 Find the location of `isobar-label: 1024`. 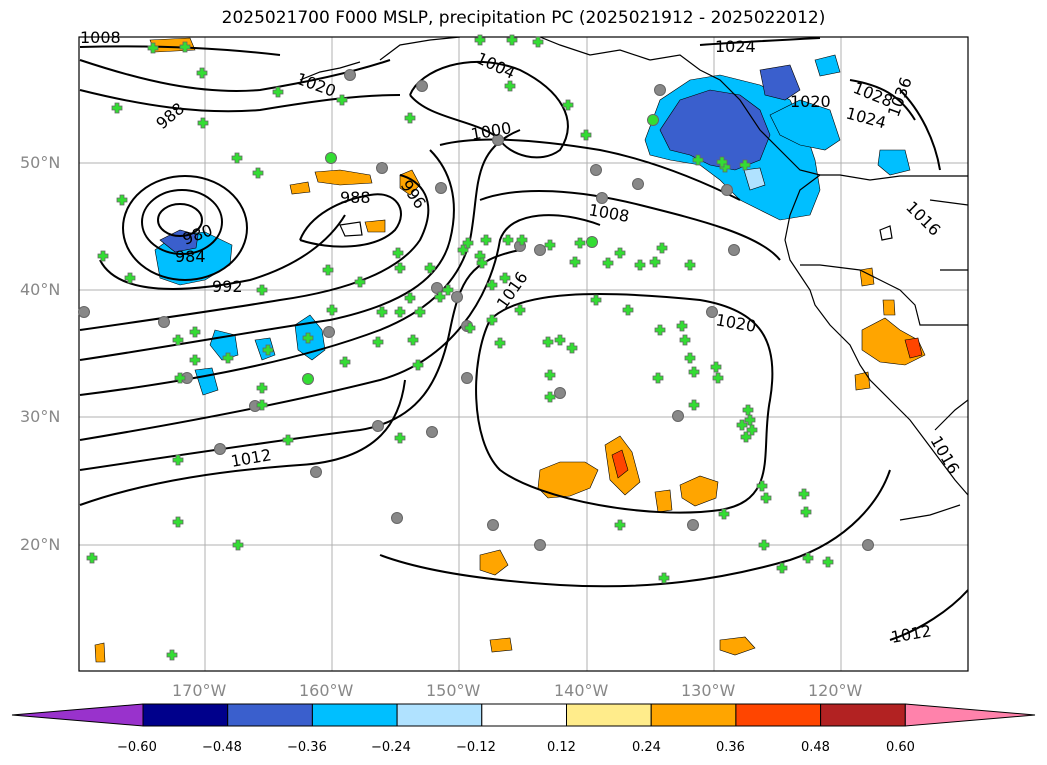

isobar-label: 1024 is located at coordinates (735, 46).